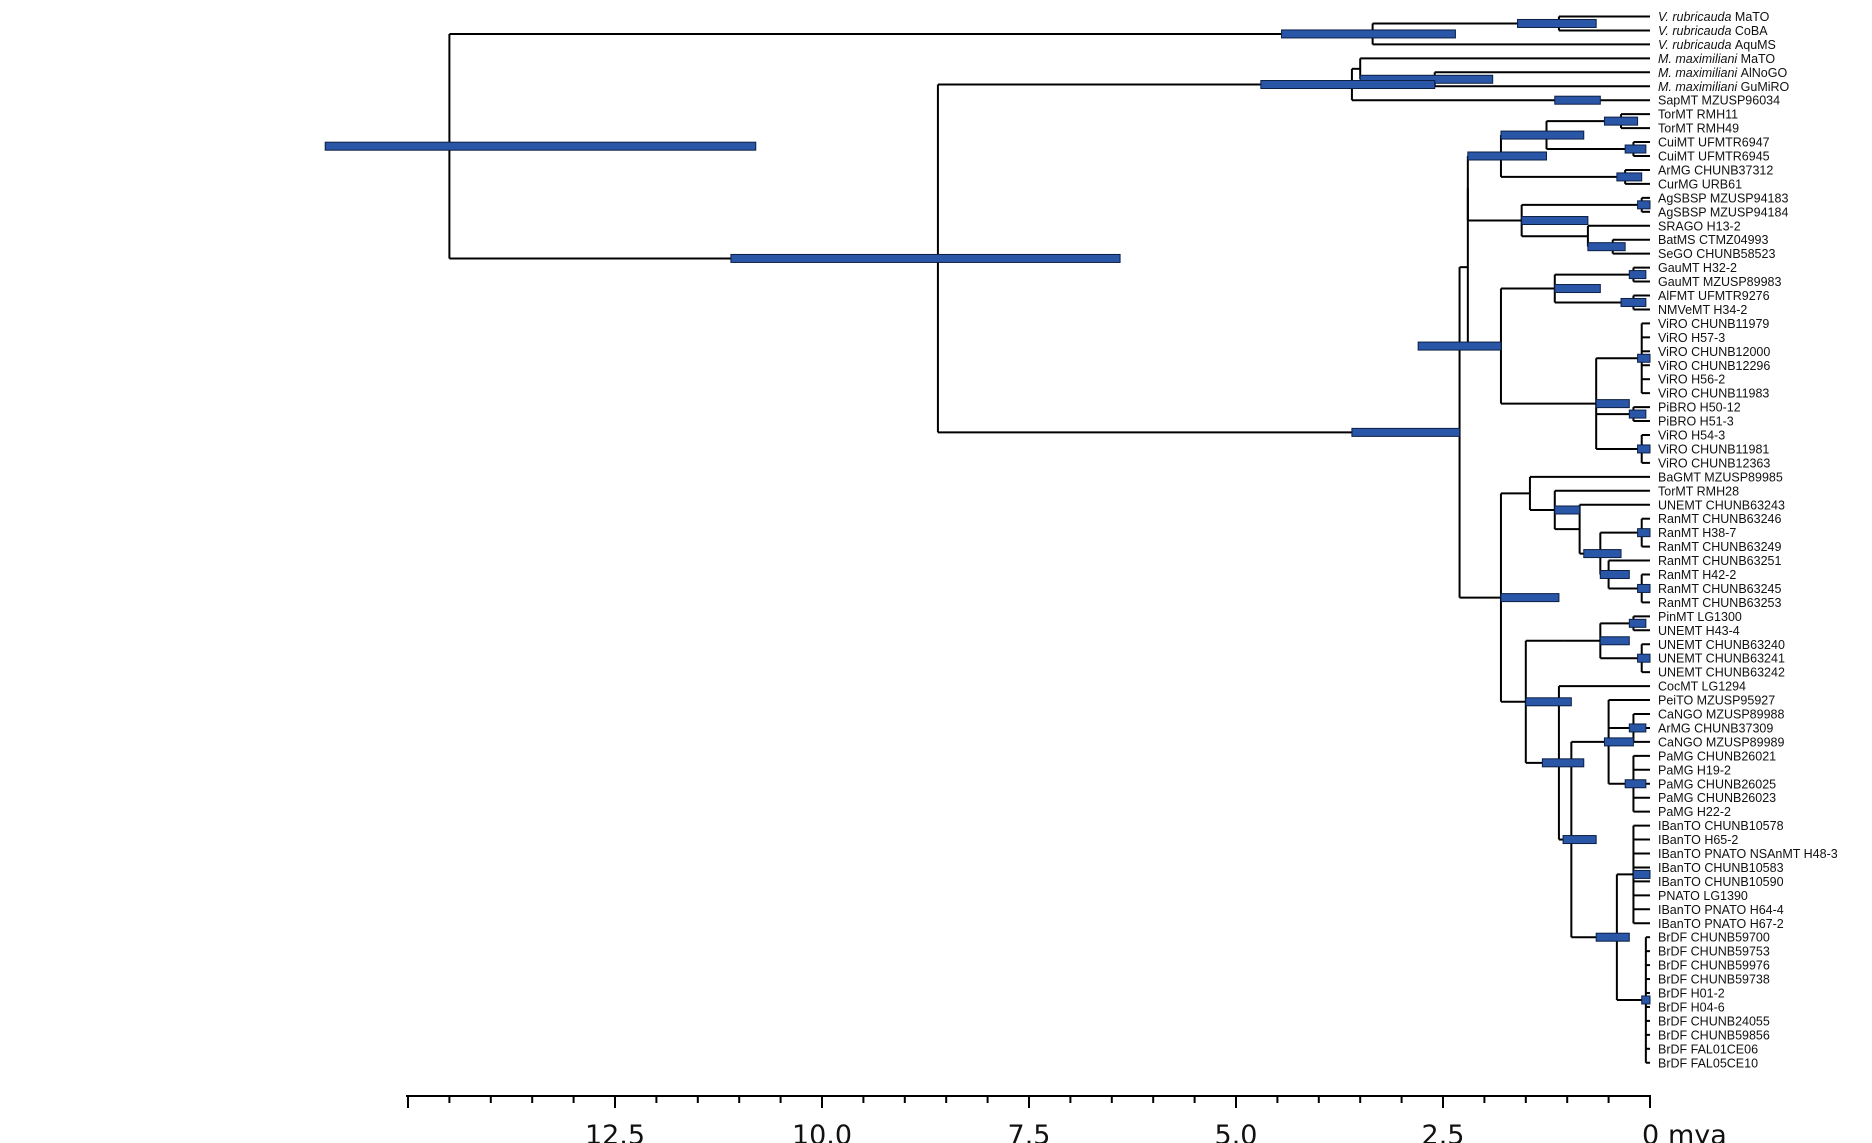 Image resolution: width=1872 pixels, height=1143 pixels. I want to click on tip-label-73: BrDF CHUNB59856, so click(1714, 1035).